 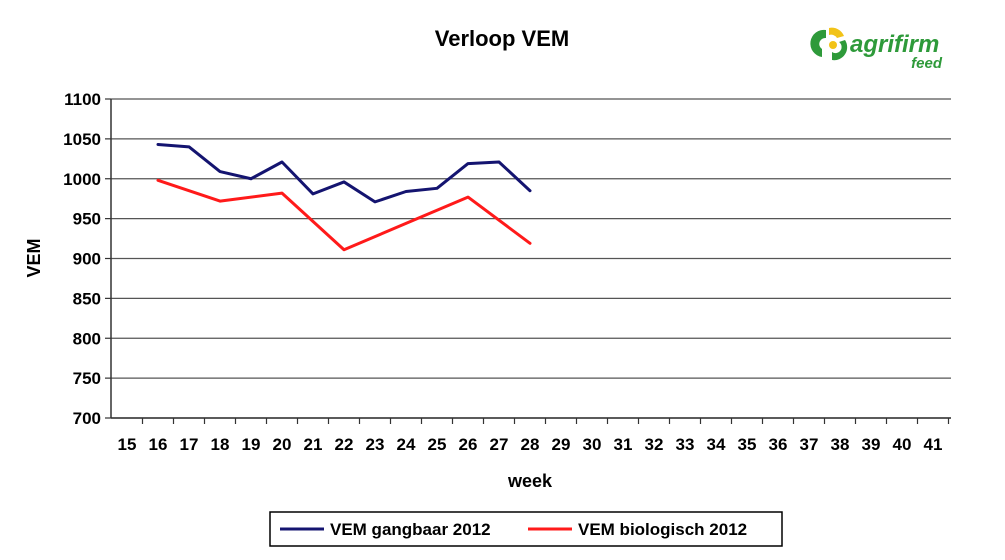 I want to click on x-tick-label-19: 19, so click(x=251, y=444).